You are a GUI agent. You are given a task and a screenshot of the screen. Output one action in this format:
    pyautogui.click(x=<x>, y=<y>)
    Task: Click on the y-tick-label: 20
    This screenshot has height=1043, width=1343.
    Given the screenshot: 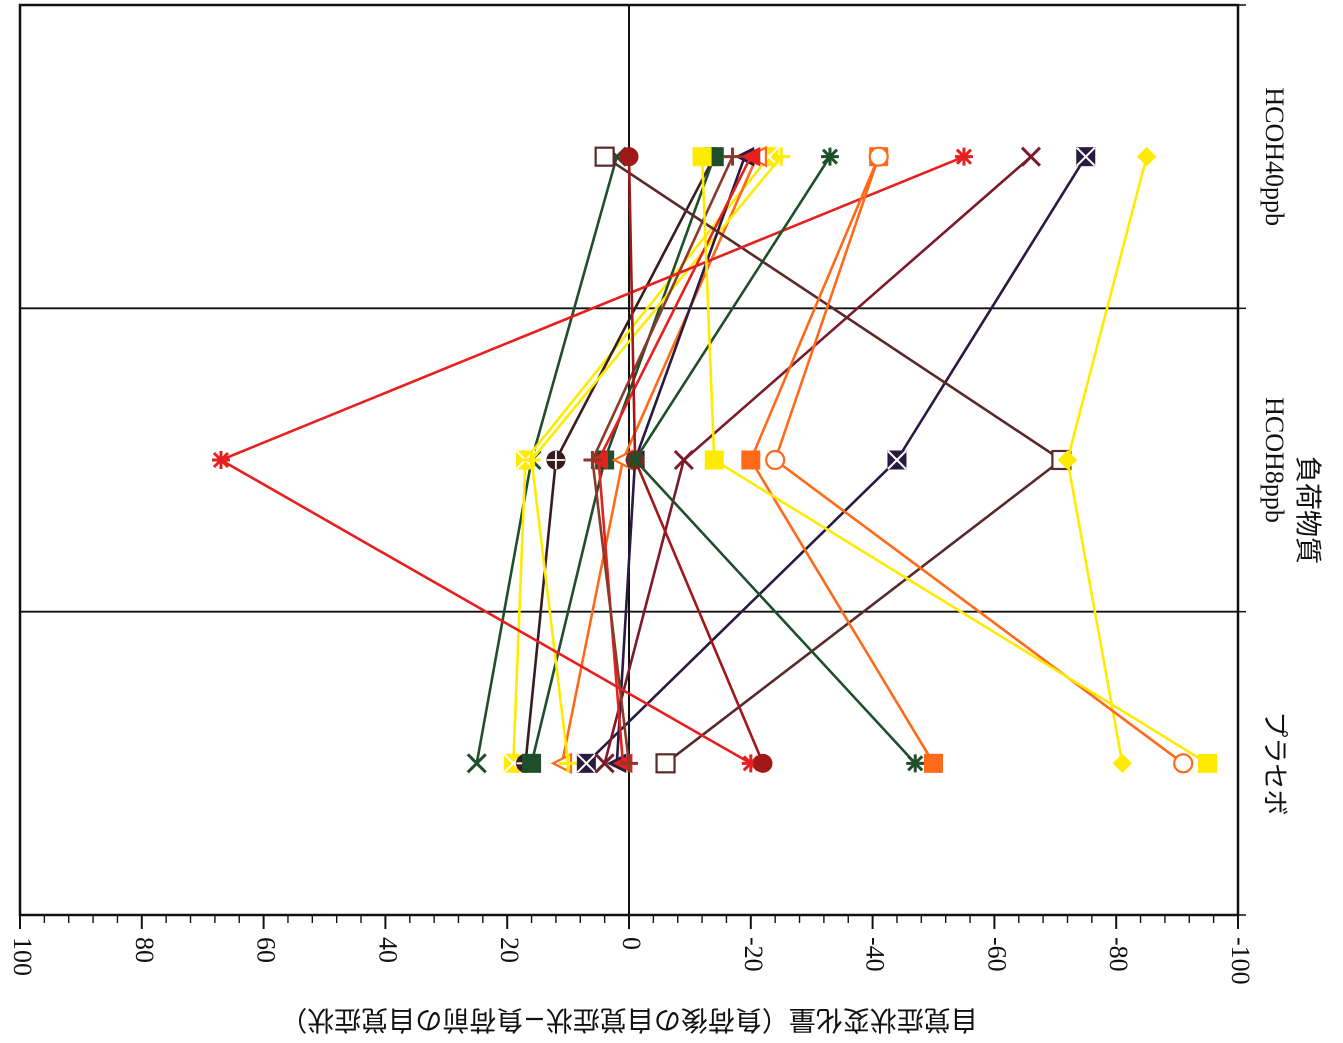 What is the action you would take?
    pyautogui.click(x=509, y=950)
    